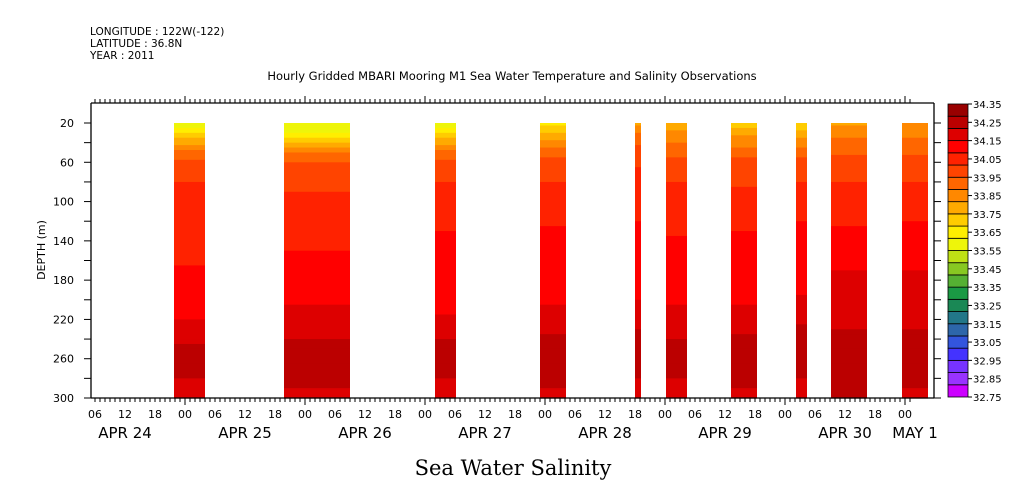 Image resolution: width=1009 pixels, height=504 pixels. I want to click on colorbar-label: 34.05, so click(987, 160).